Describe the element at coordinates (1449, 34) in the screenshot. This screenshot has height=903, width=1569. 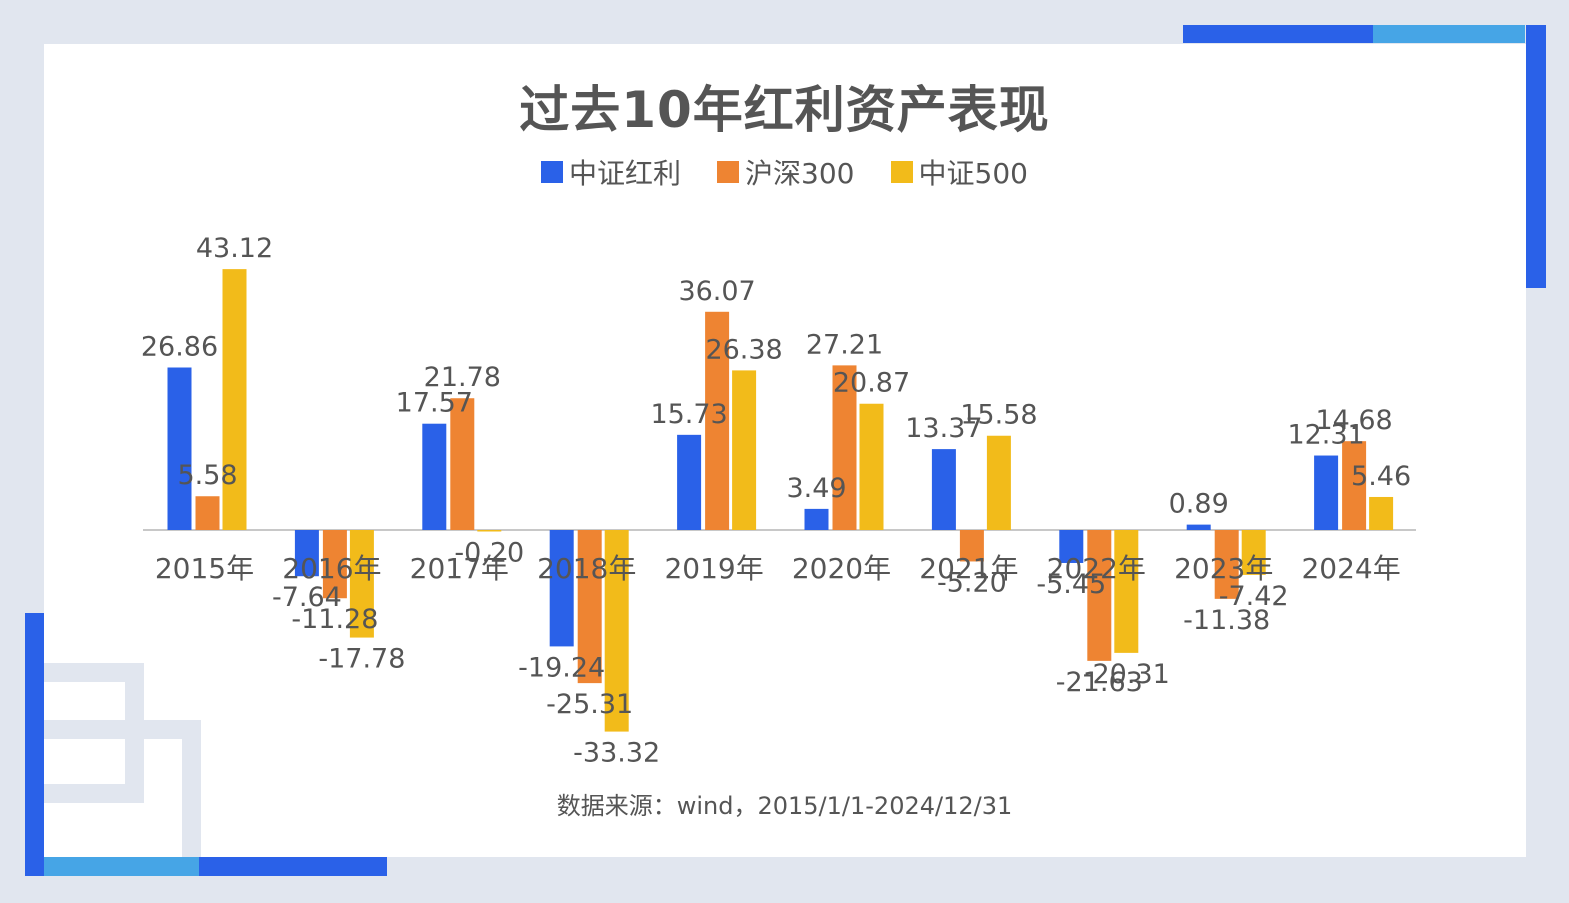
I see `top-right-accent-bar-light` at that location.